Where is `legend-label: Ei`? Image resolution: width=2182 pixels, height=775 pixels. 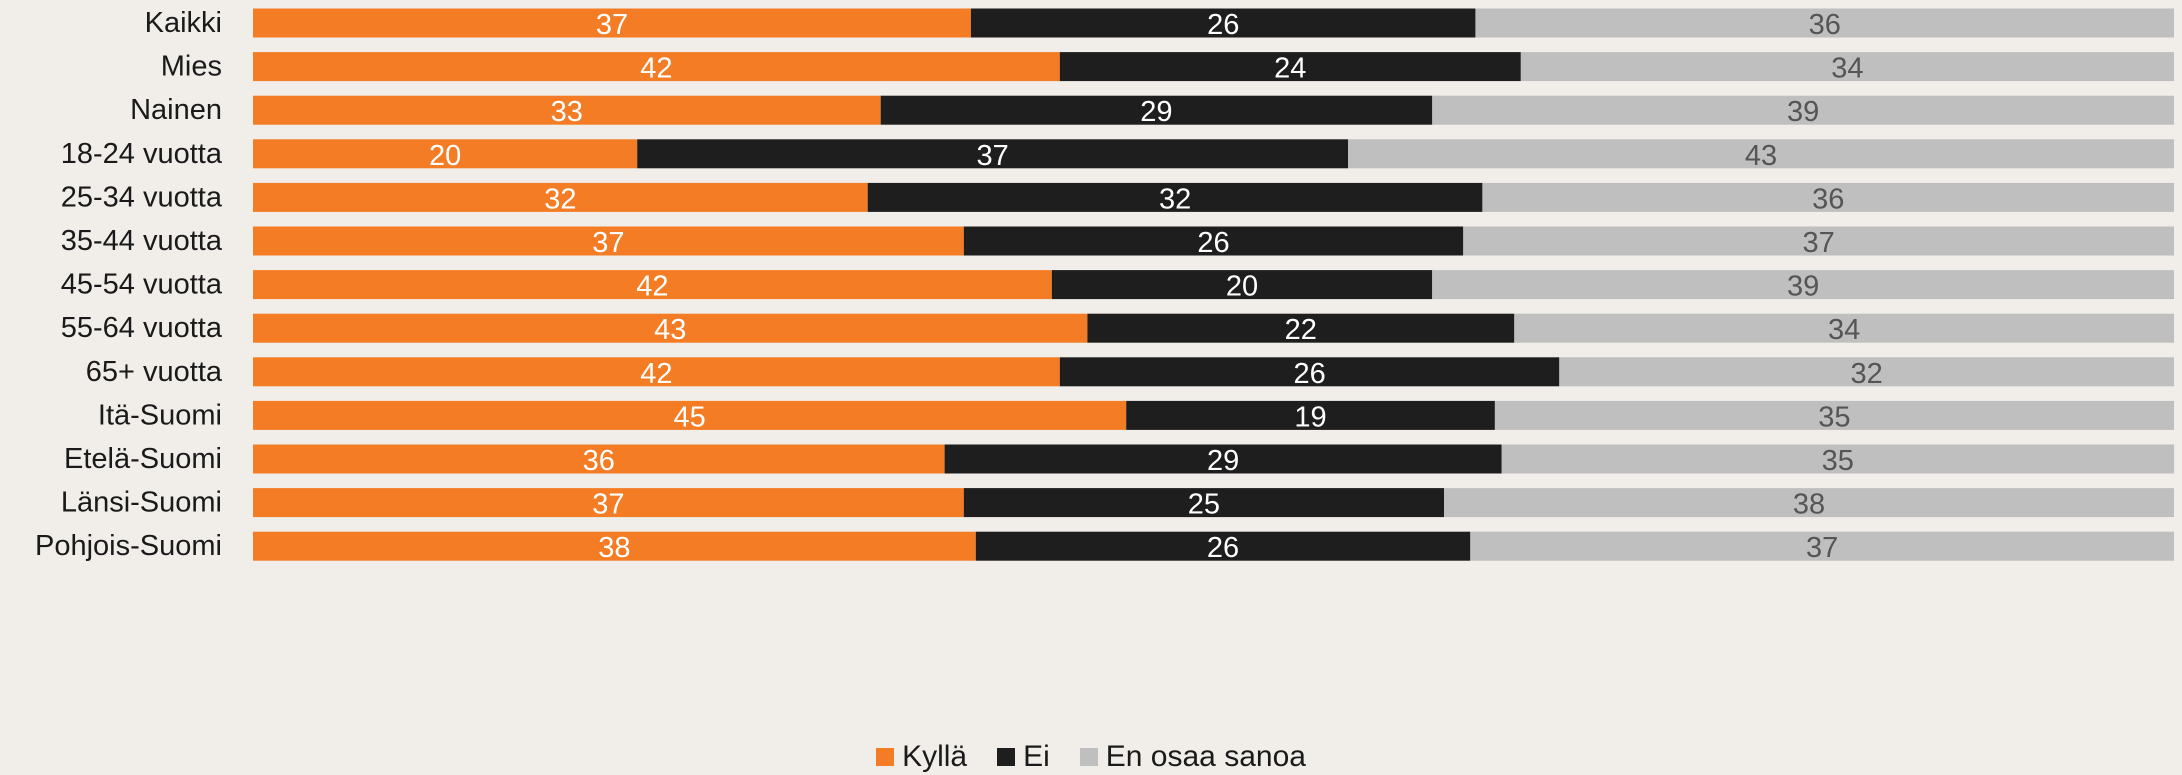 legend-label: Ei is located at coordinates (1036, 756).